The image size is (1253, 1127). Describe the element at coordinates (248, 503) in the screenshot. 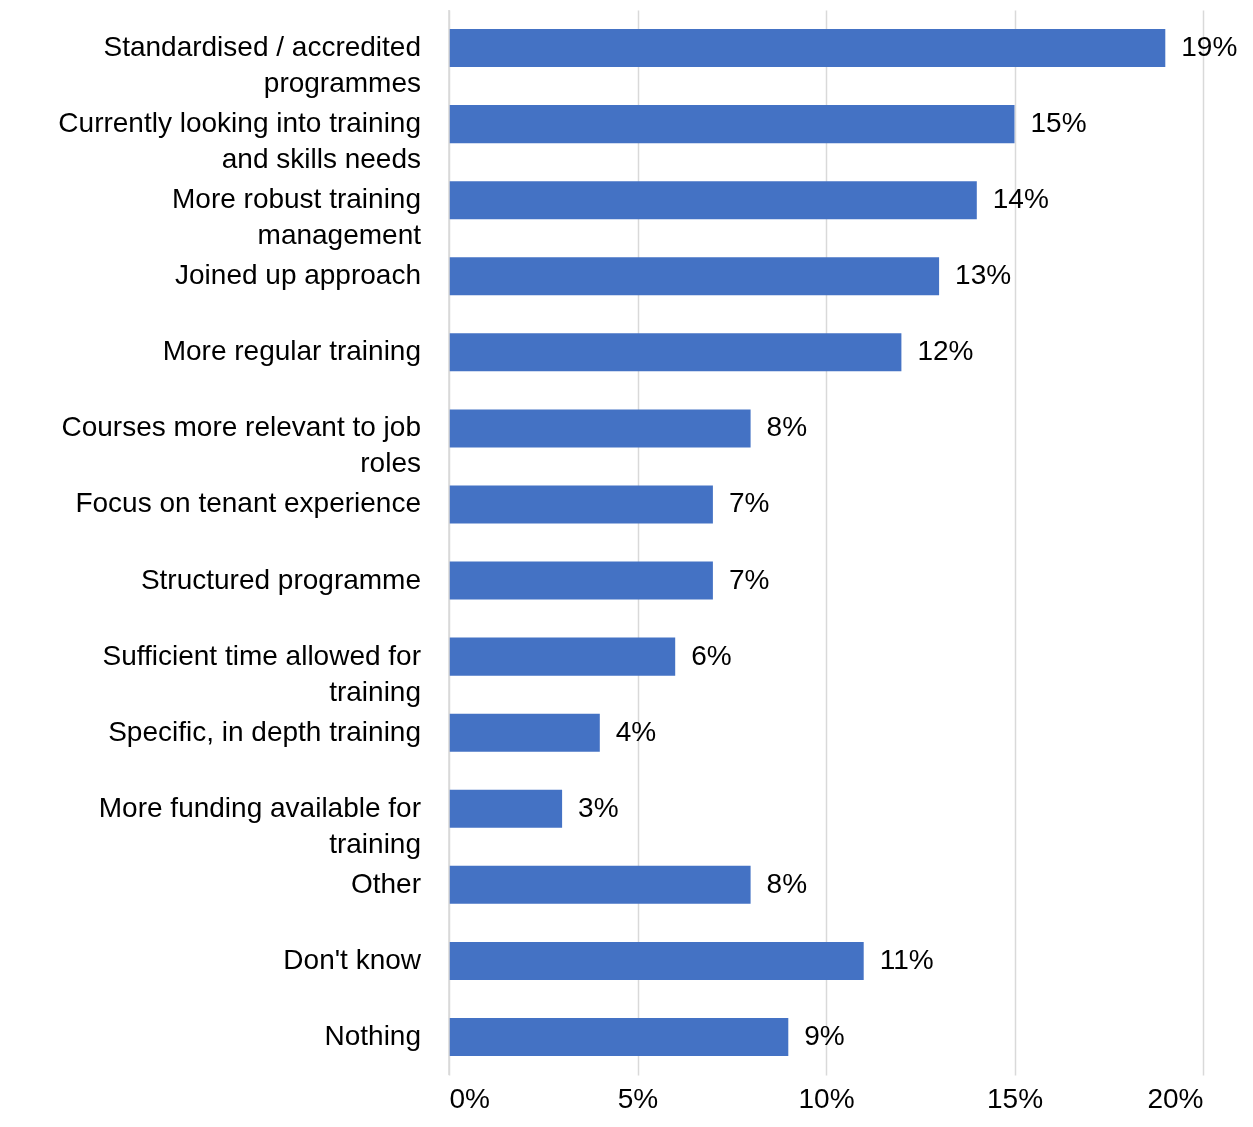

I see `y-tick-label: Focus on tenant experience` at that location.